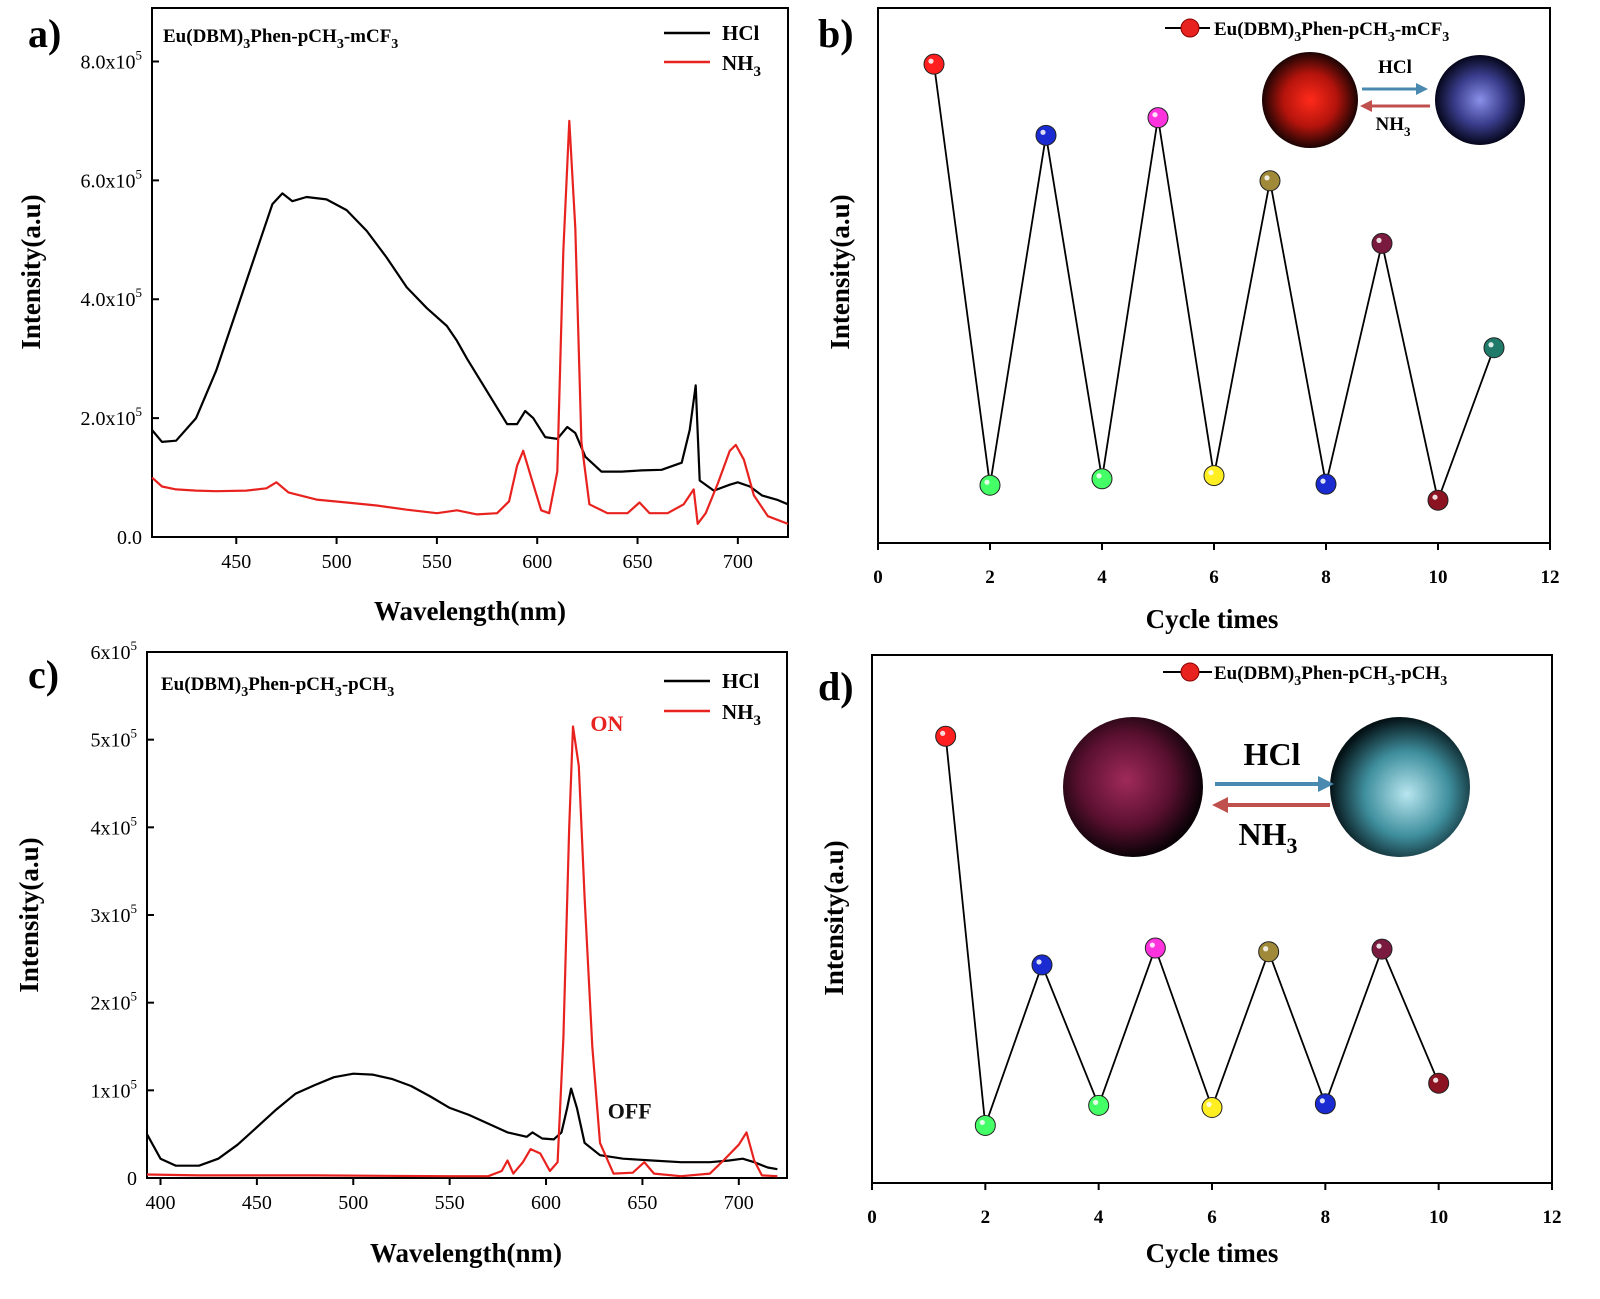 The width and height of the screenshot is (1600, 1299). What do you see at coordinates (132, 1179) in the screenshot?
I see `y-tick-label: 0` at bounding box center [132, 1179].